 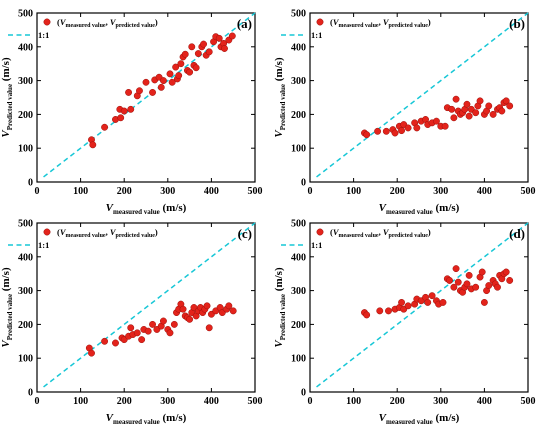 What do you see at coordinates (245, 233) in the screenshot?
I see `panel-label: (c)` at bounding box center [245, 233].